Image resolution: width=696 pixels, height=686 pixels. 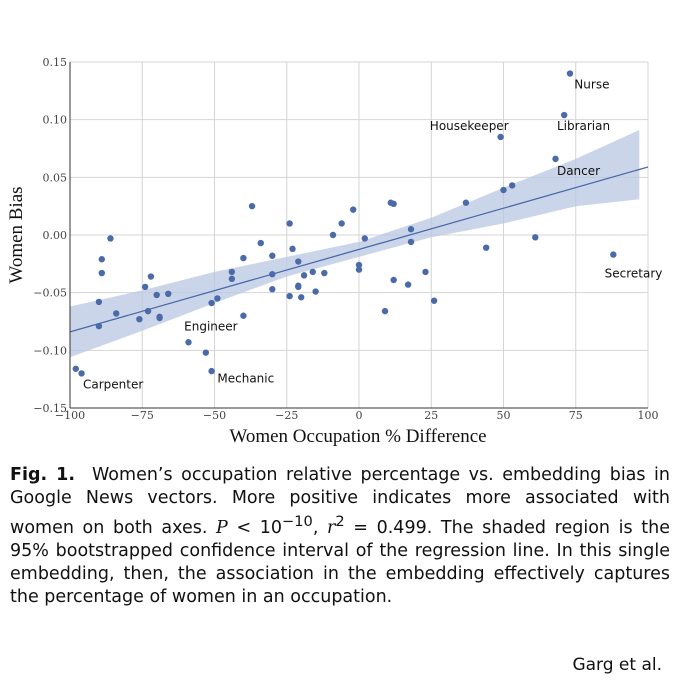 I want to click on y-tick-label: −0.15, so click(x=50, y=408).